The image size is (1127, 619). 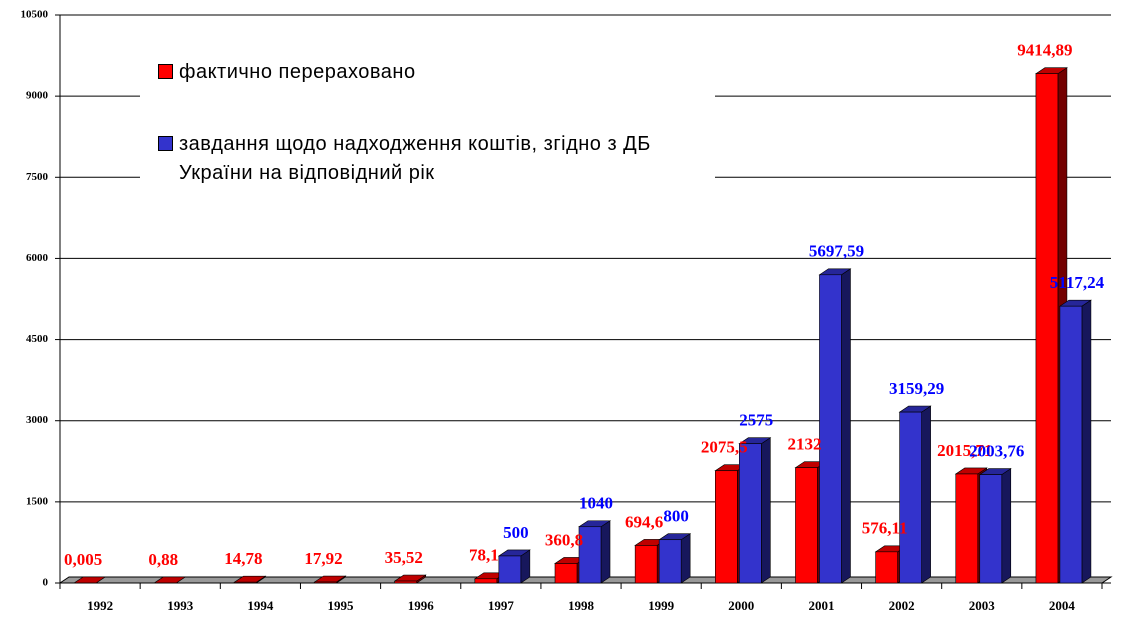 What do you see at coordinates (35, 15) in the screenshot?
I see `y-tick-label: 10500` at bounding box center [35, 15].